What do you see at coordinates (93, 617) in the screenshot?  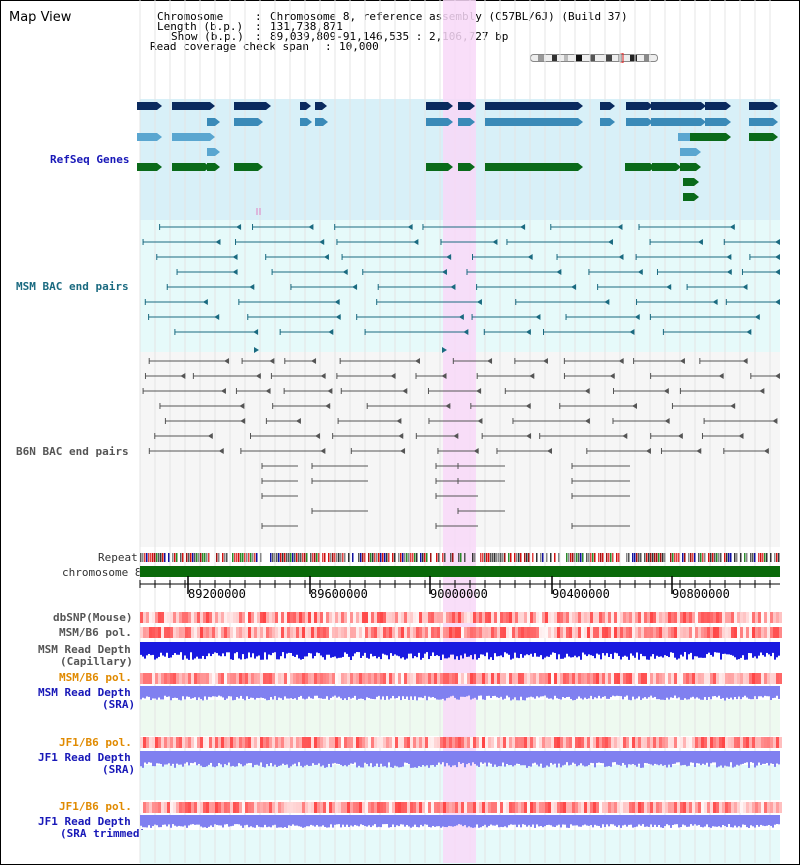 I see `track-label-dbsnp: dbSNP(Mouse)` at bounding box center [93, 617].